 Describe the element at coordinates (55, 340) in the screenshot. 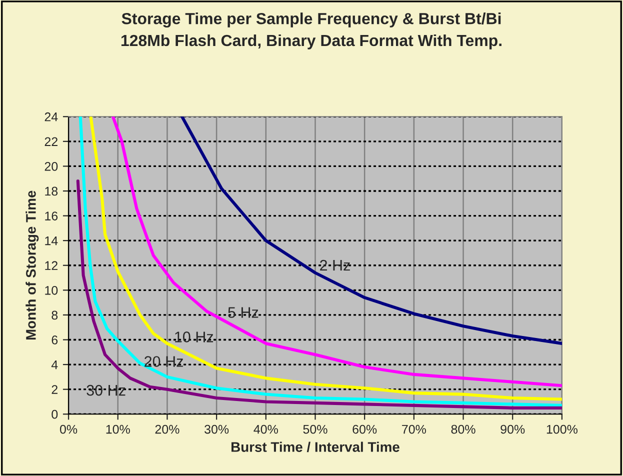

I see `y-tick-label: 6` at that location.